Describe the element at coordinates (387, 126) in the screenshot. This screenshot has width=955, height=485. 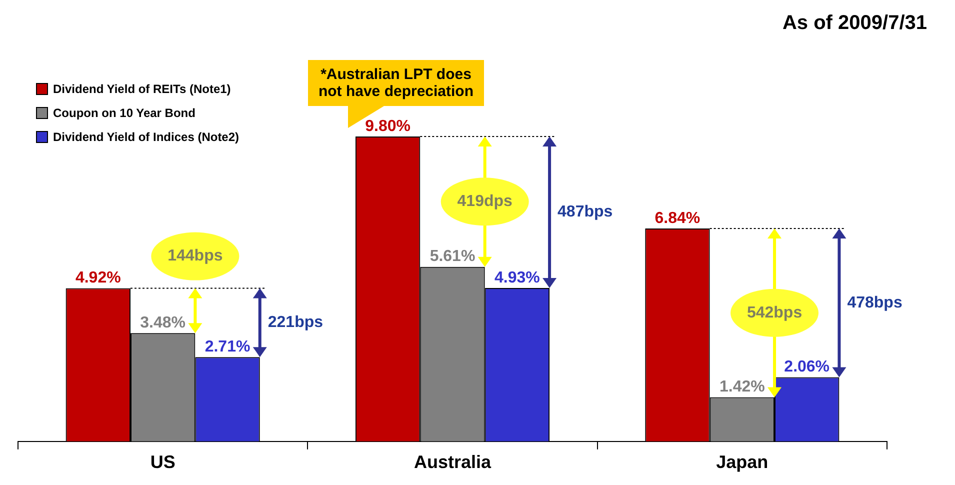
I see `data-label: 9.80%` at that location.